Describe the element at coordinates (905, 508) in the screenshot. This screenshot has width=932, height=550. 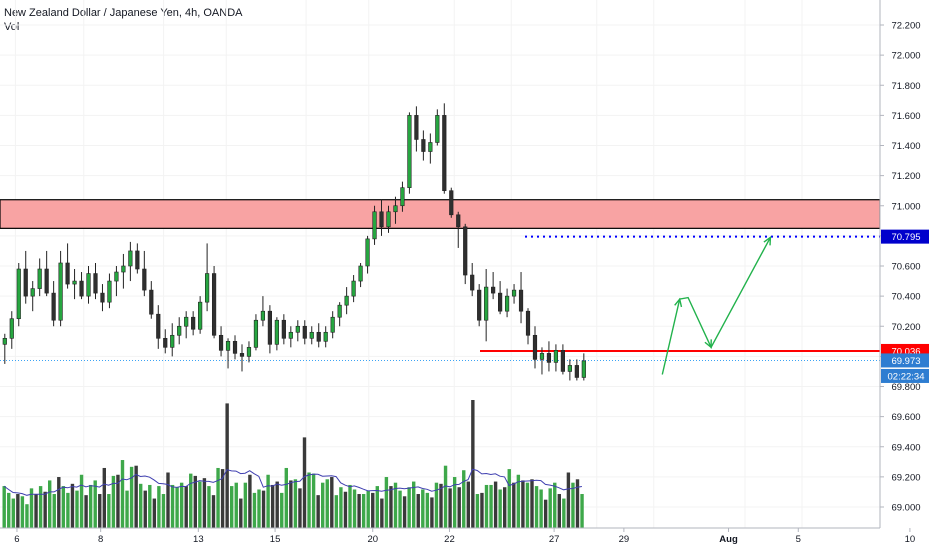
I see `price-tick-label: 69.000` at that location.